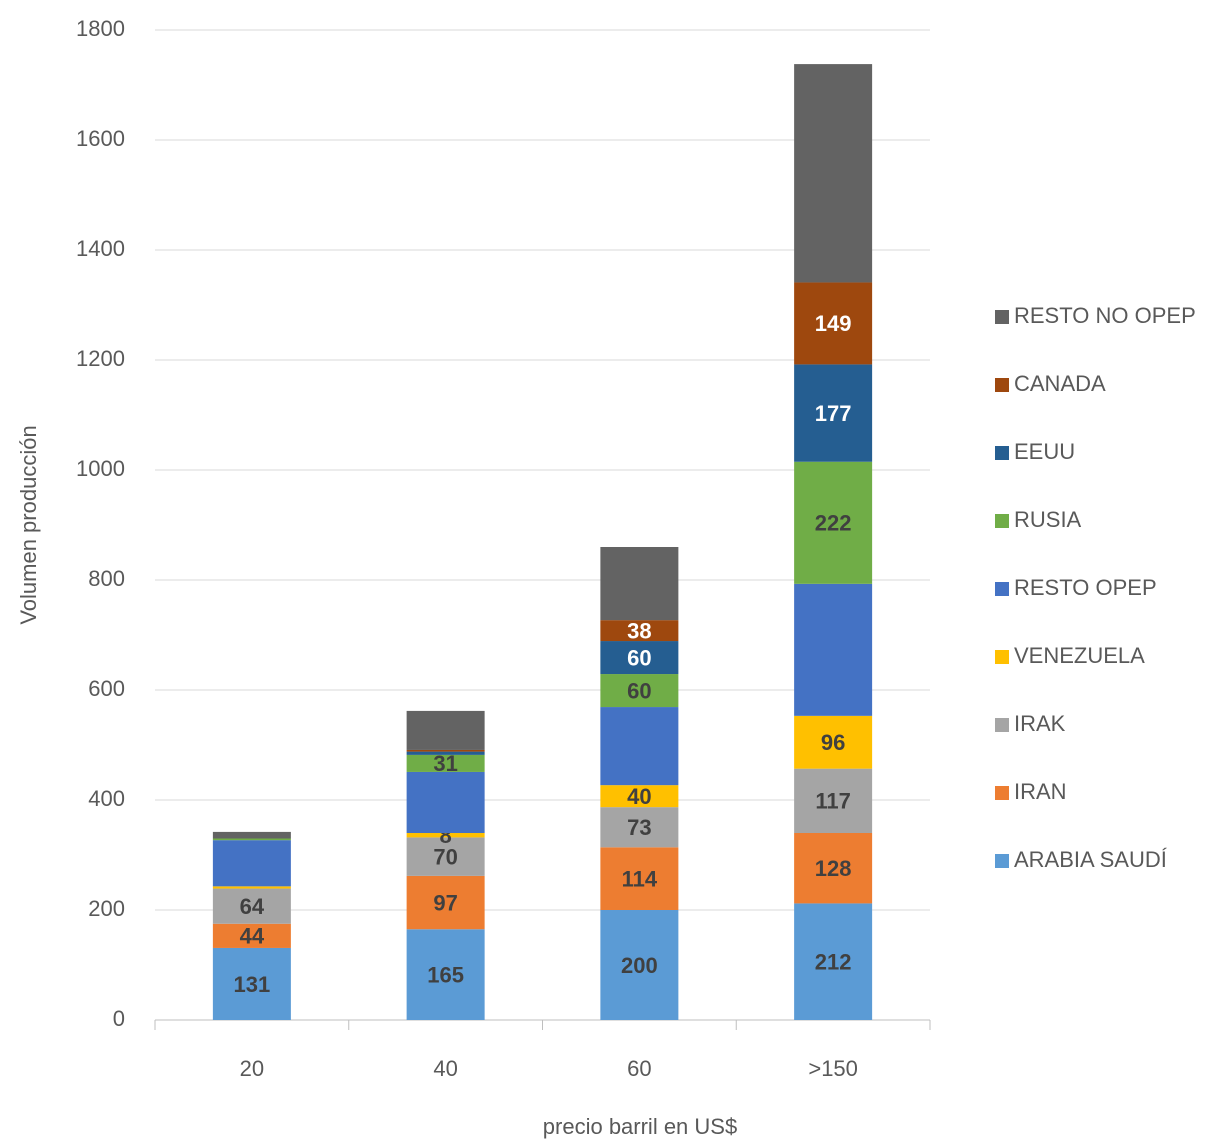  What do you see at coordinates (1105, 315) in the screenshot?
I see `legend-label: RESTO NO OPEP` at bounding box center [1105, 315].